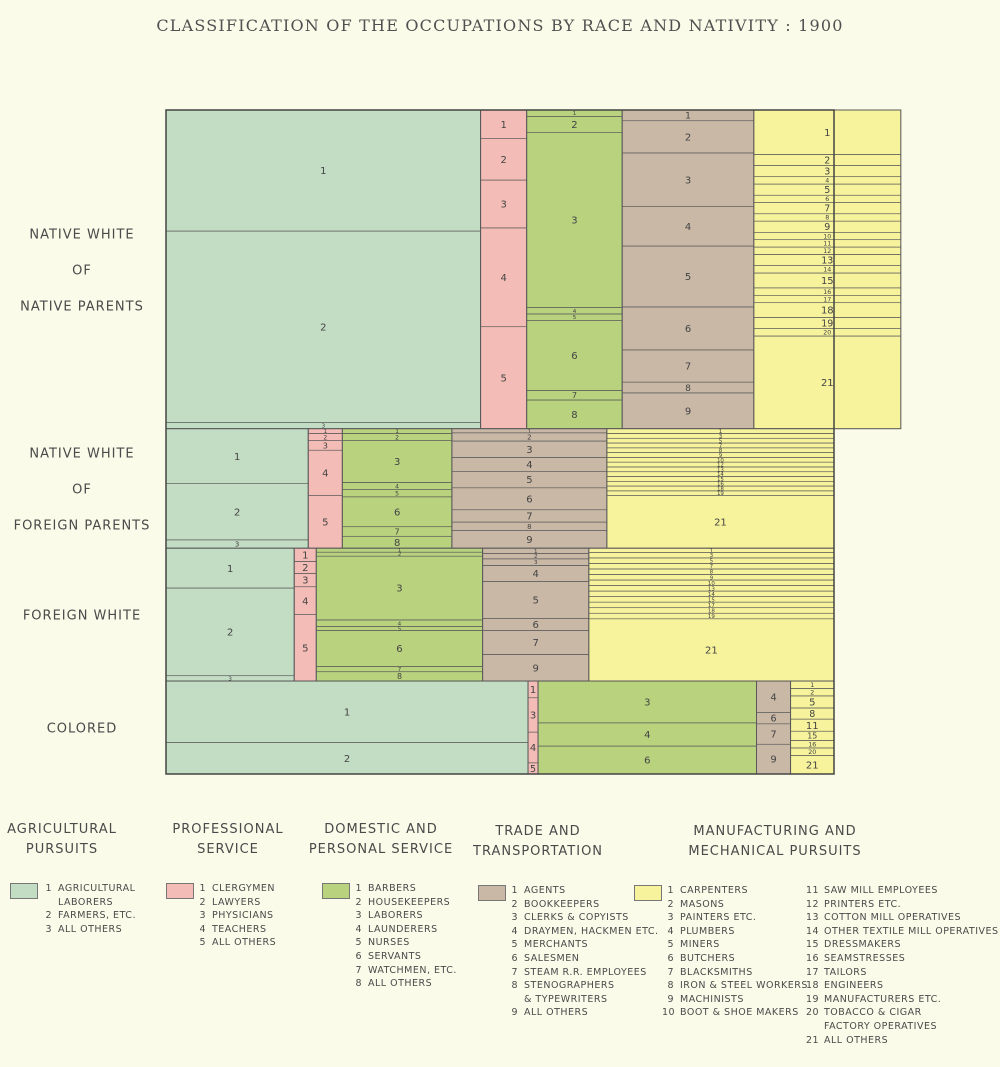 The image size is (1000, 1067). I want to click on group-block-dom, so click(574, 269).